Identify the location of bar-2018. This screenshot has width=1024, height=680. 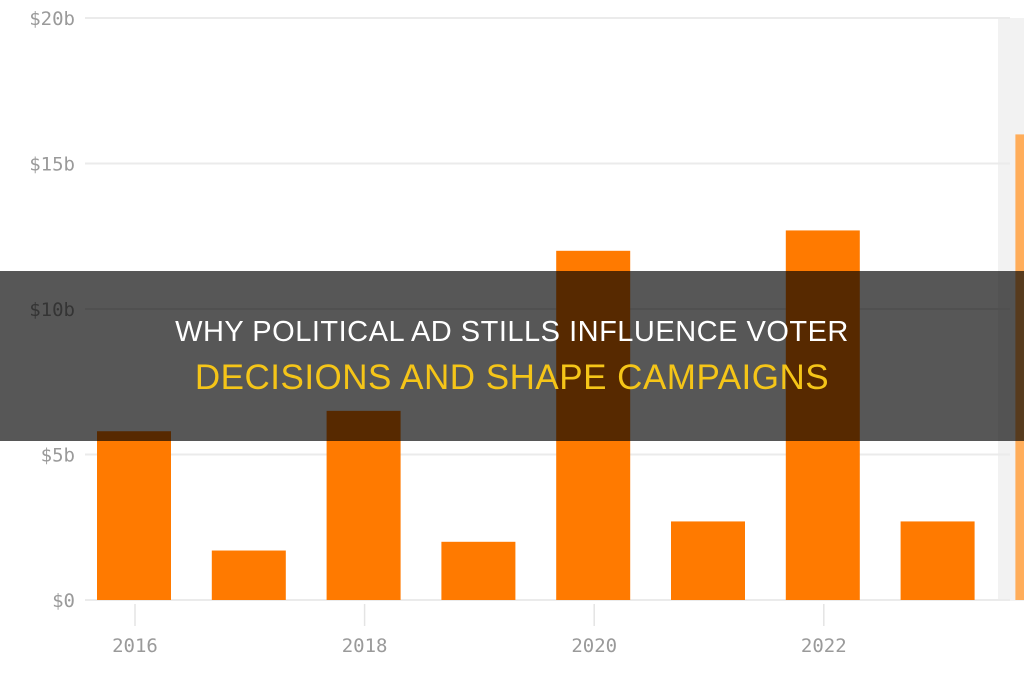
(363, 505).